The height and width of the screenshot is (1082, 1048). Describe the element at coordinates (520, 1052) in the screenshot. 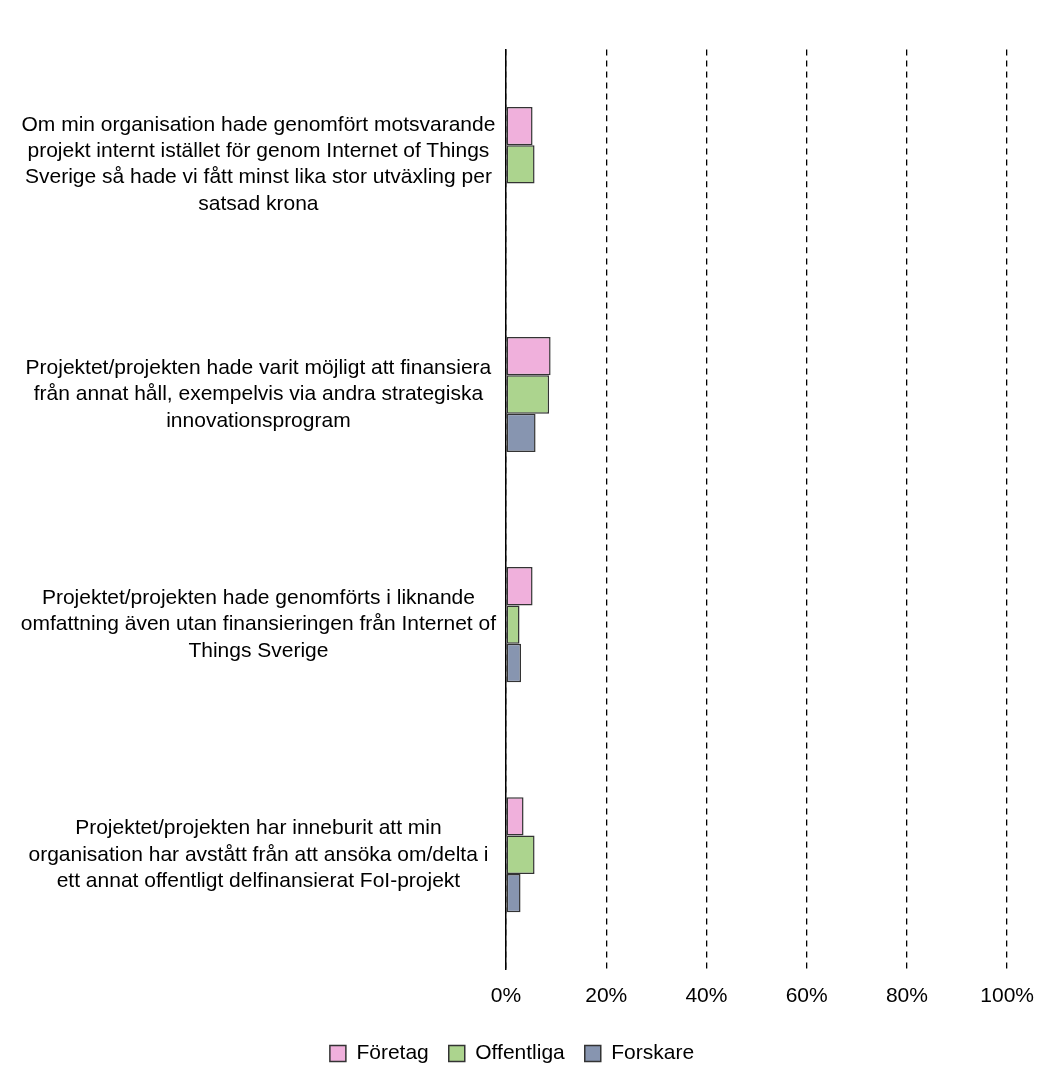

I see `legend-label: Offentliga` at that location.